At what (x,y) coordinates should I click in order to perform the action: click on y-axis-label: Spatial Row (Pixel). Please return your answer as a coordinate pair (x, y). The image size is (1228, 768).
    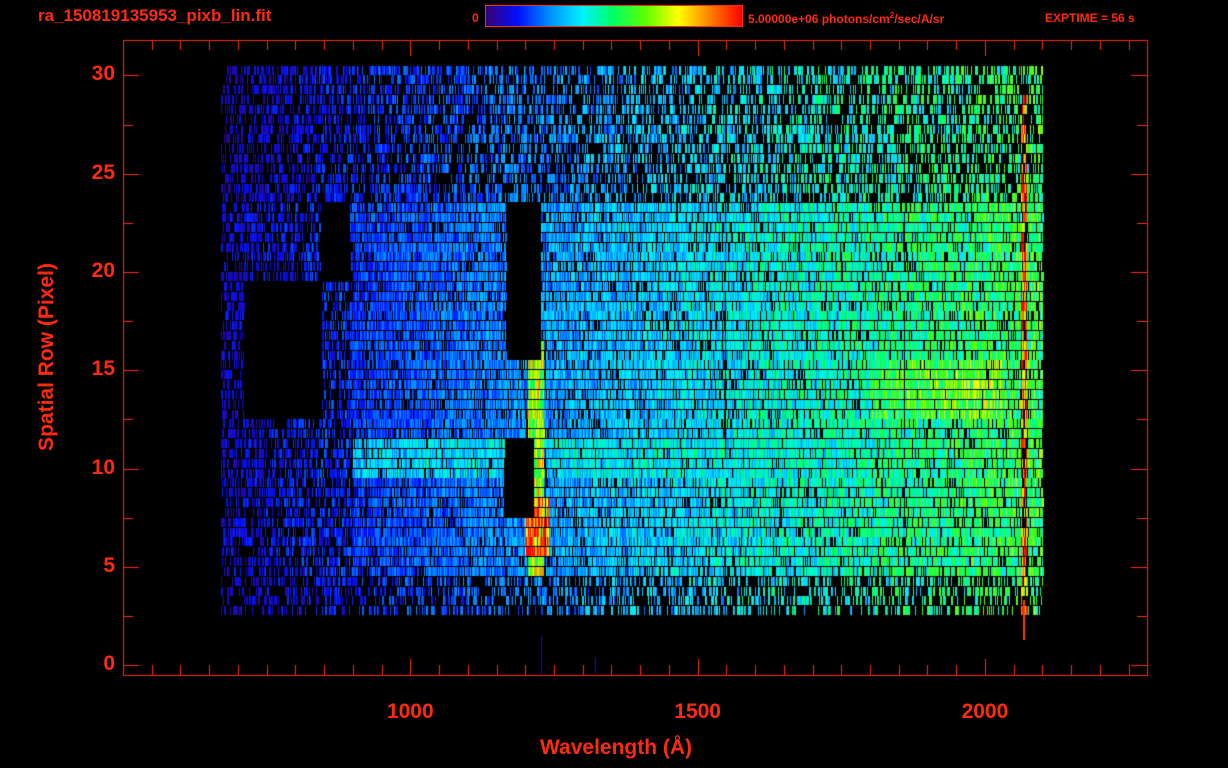
    Looking at the image, I should click on (46, 357).